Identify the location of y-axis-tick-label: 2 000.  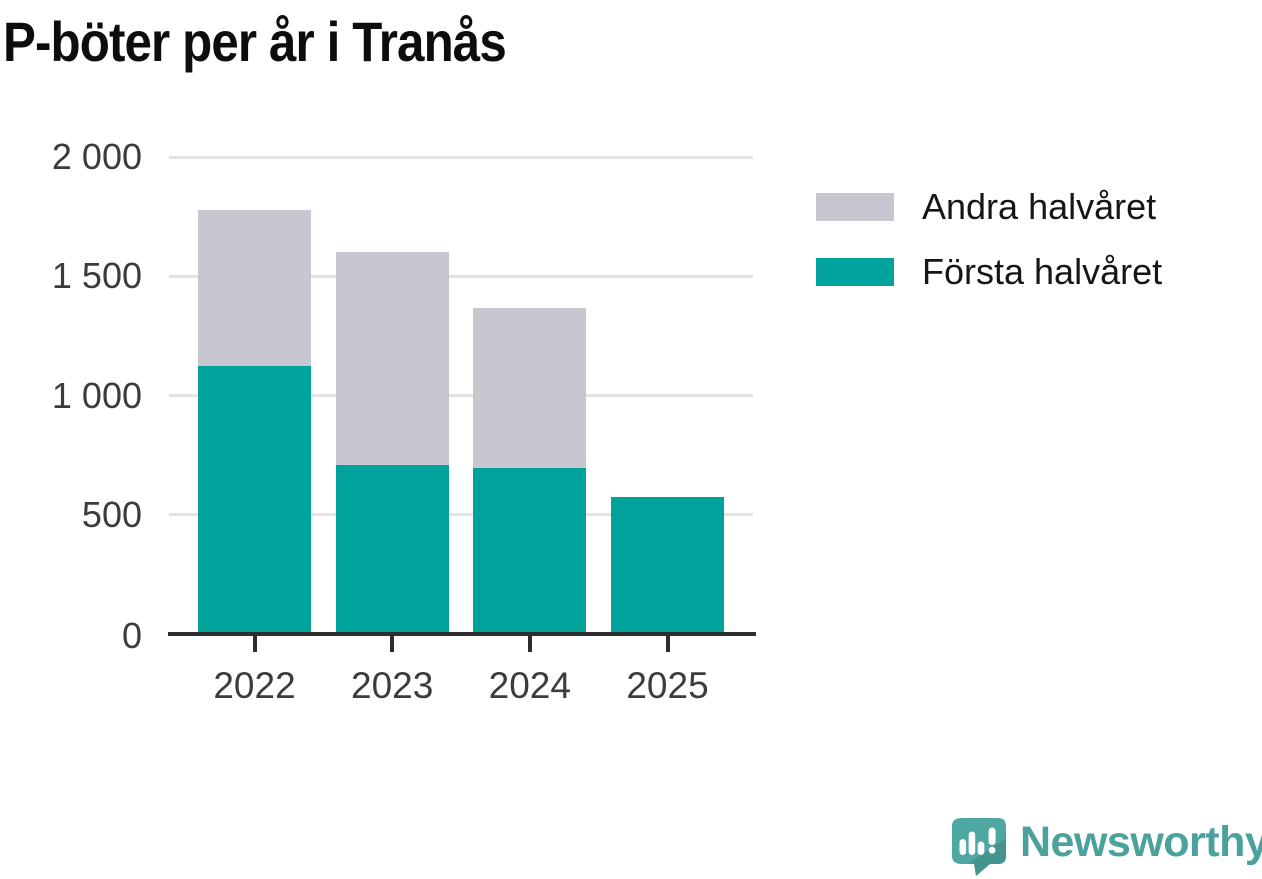
(96, 156).